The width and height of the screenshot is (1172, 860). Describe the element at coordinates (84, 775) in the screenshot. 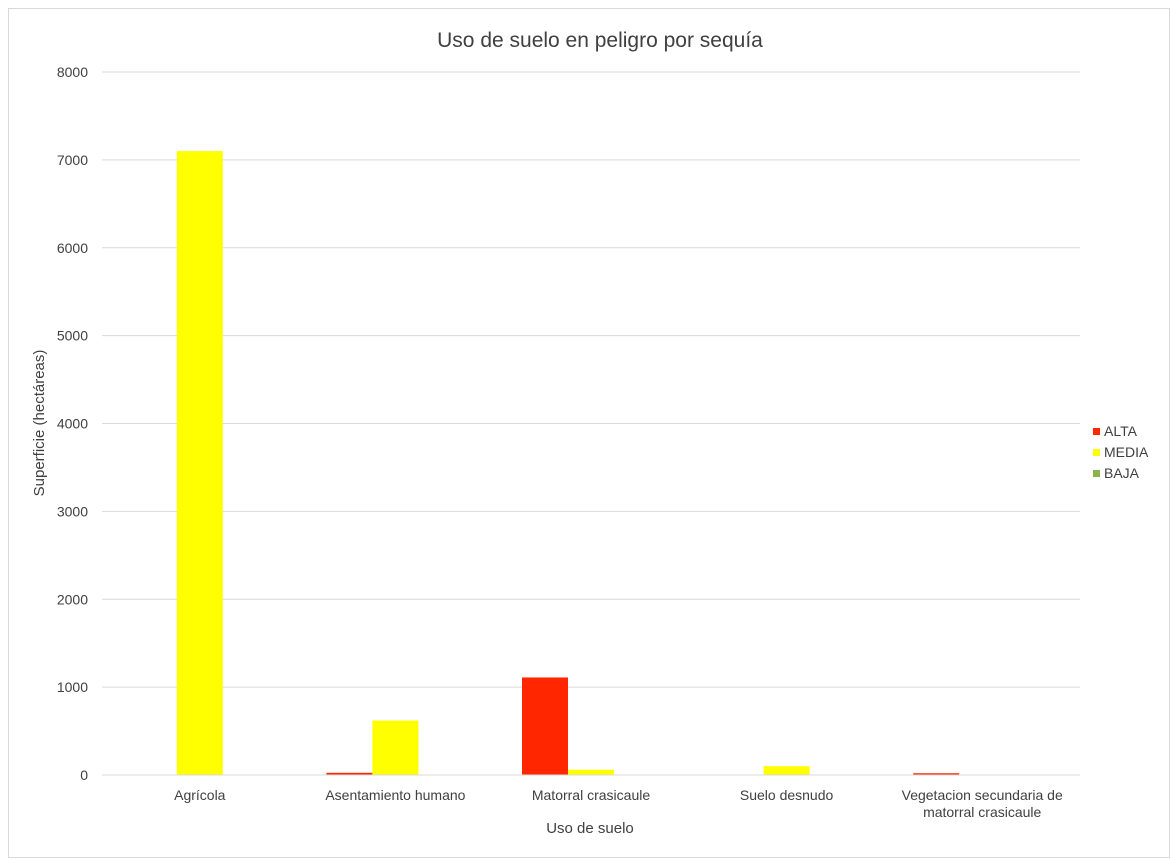

I see `y-tick-label: 0` at that location.